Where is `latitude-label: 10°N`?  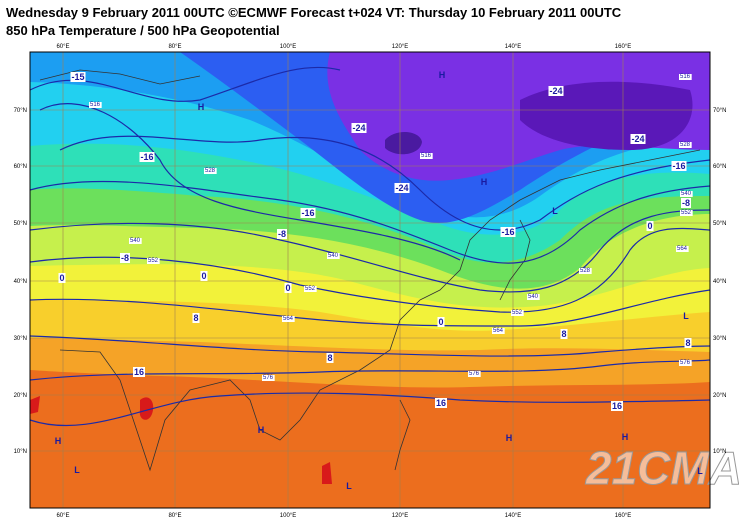 latitude-label: 10°N is located at coordinates (20, 452).